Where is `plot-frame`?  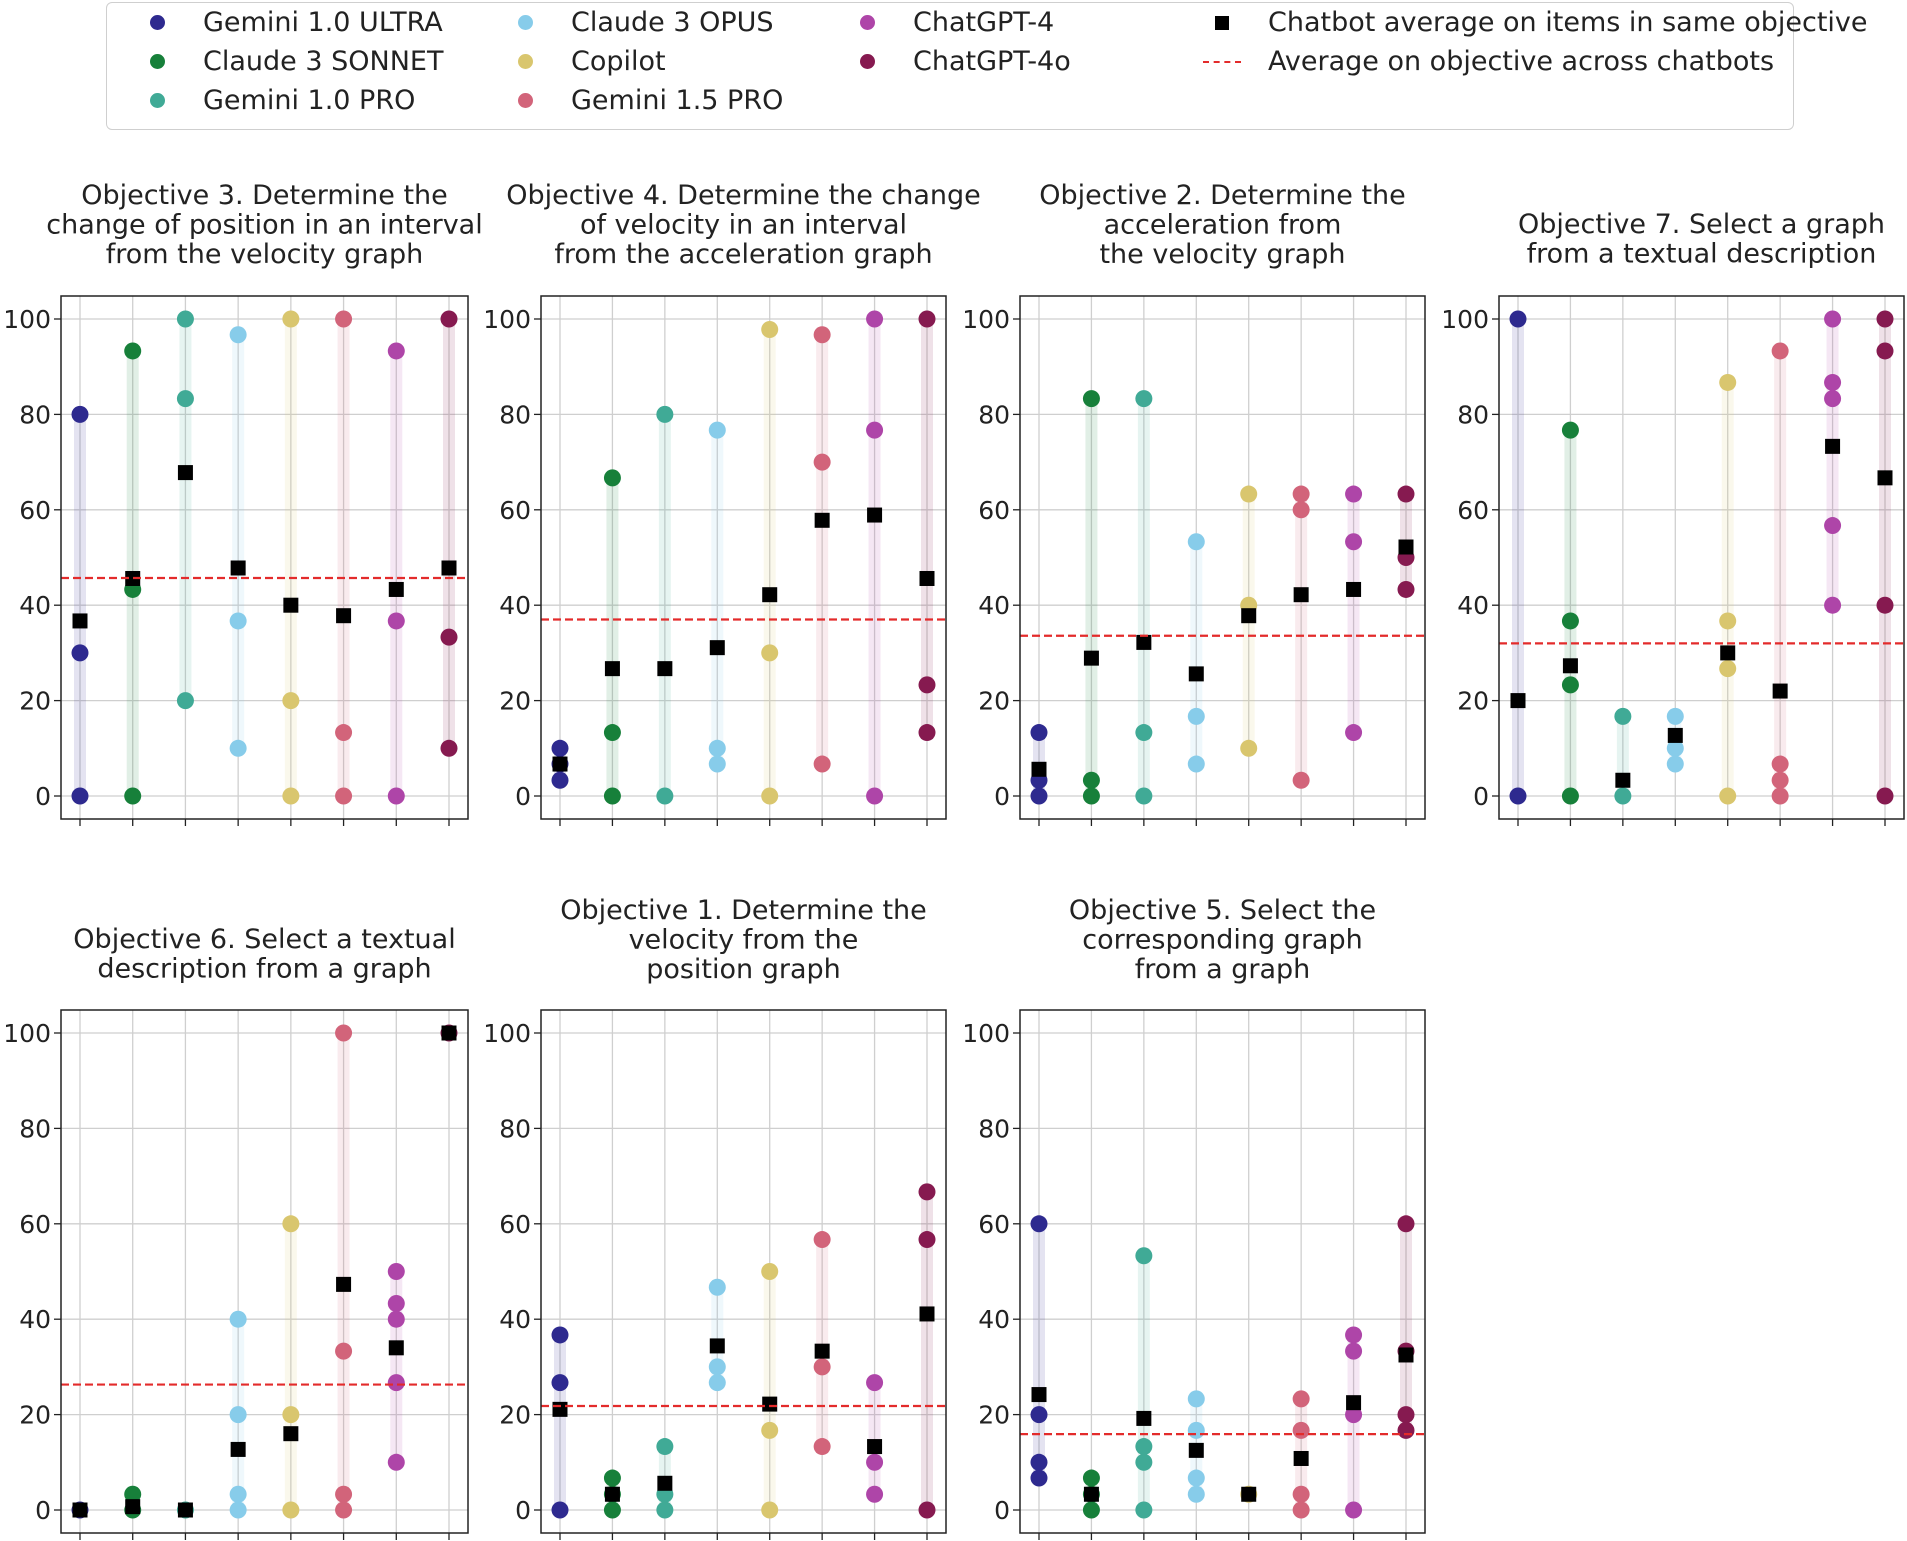 plot-frame is located at coordinates (1222, 557).